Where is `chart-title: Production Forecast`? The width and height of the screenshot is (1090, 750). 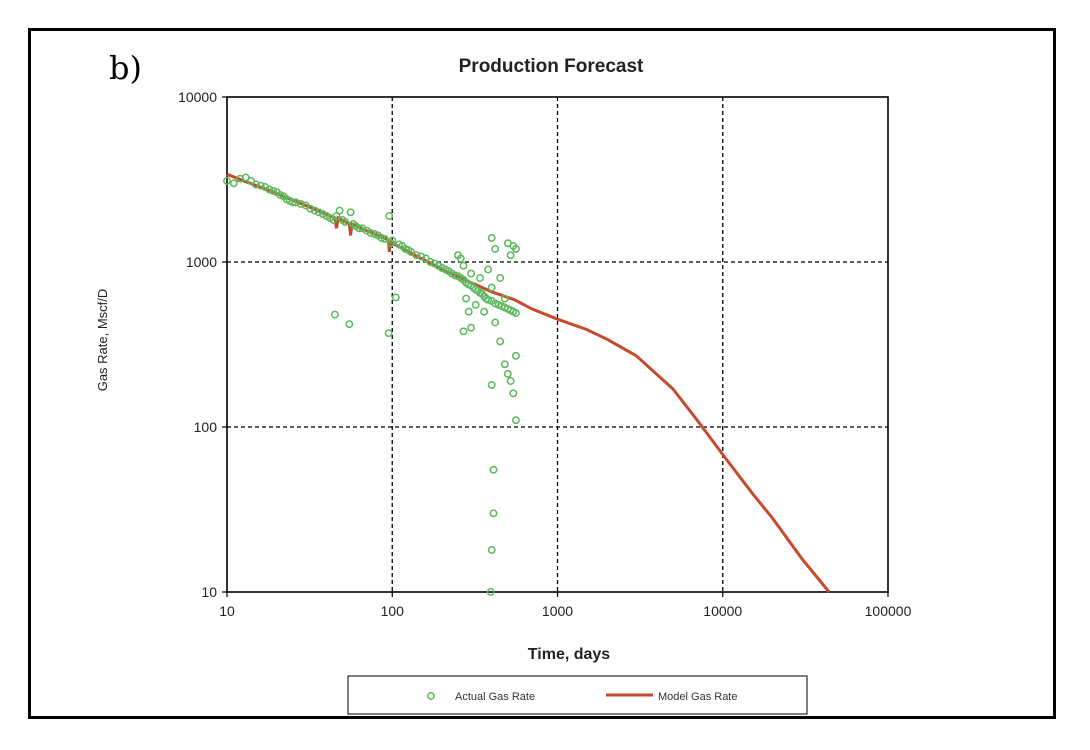
chart-title: Production Forecast is located at coordinates (551, 66).